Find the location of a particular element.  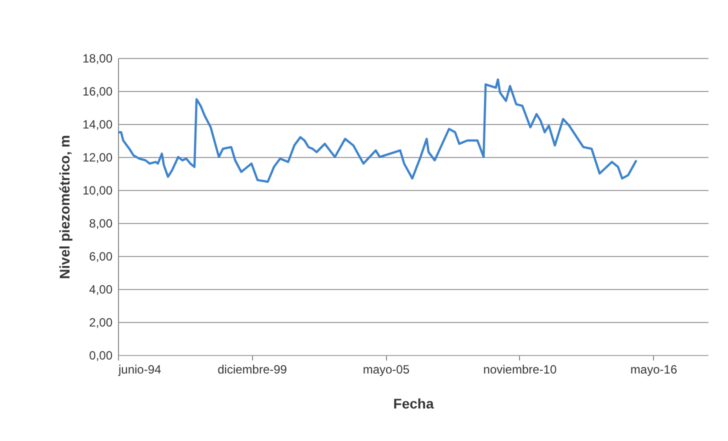

y-tick-label: 12,00 is located at coordinates (97, 157).